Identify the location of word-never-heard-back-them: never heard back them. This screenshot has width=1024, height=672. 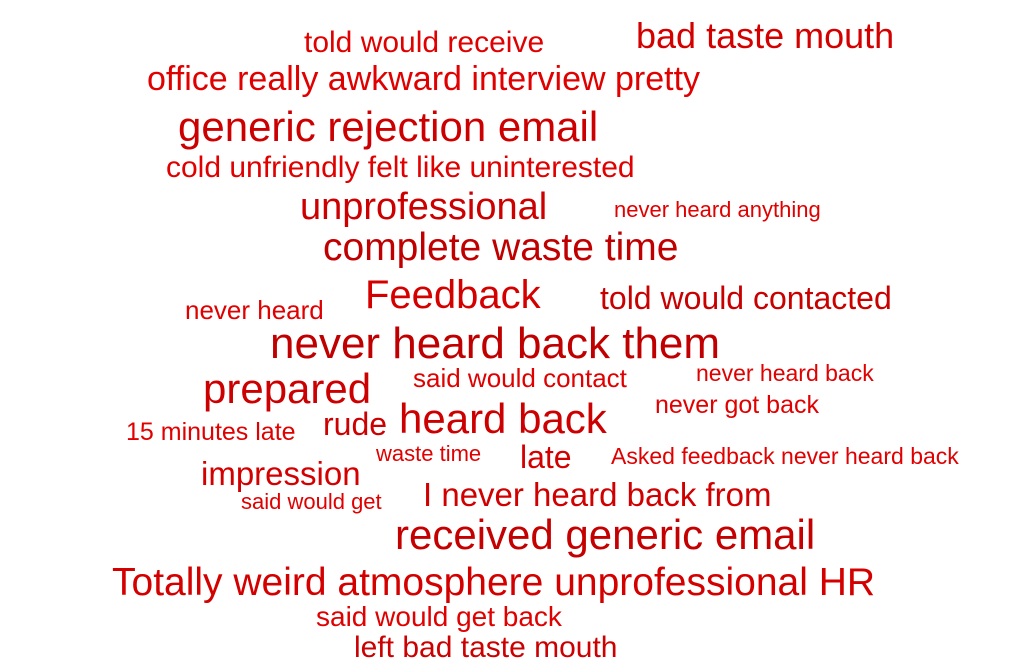
(495, 343).